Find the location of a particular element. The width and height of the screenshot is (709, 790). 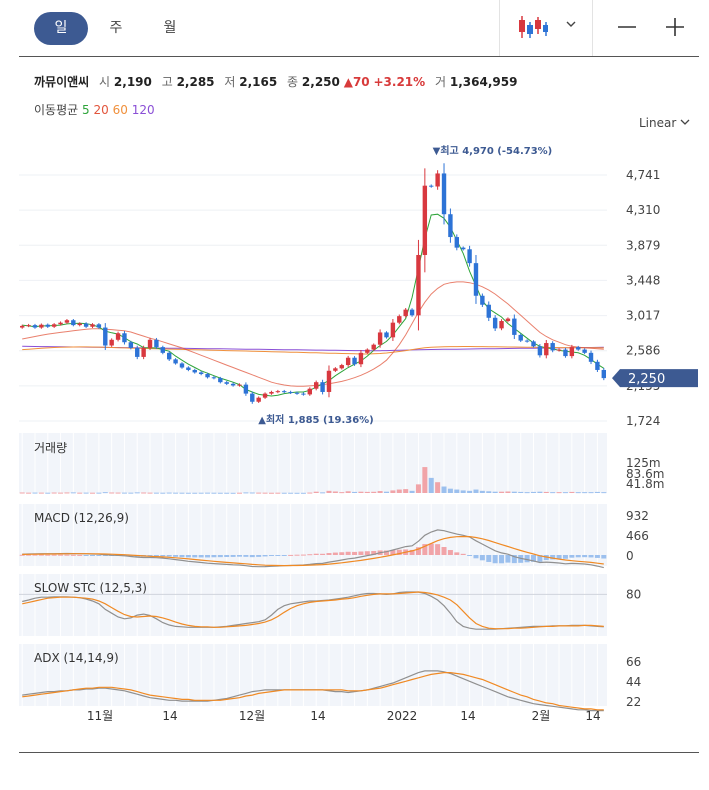

change-percent: +3.21% is located at coordinates (399, 82).